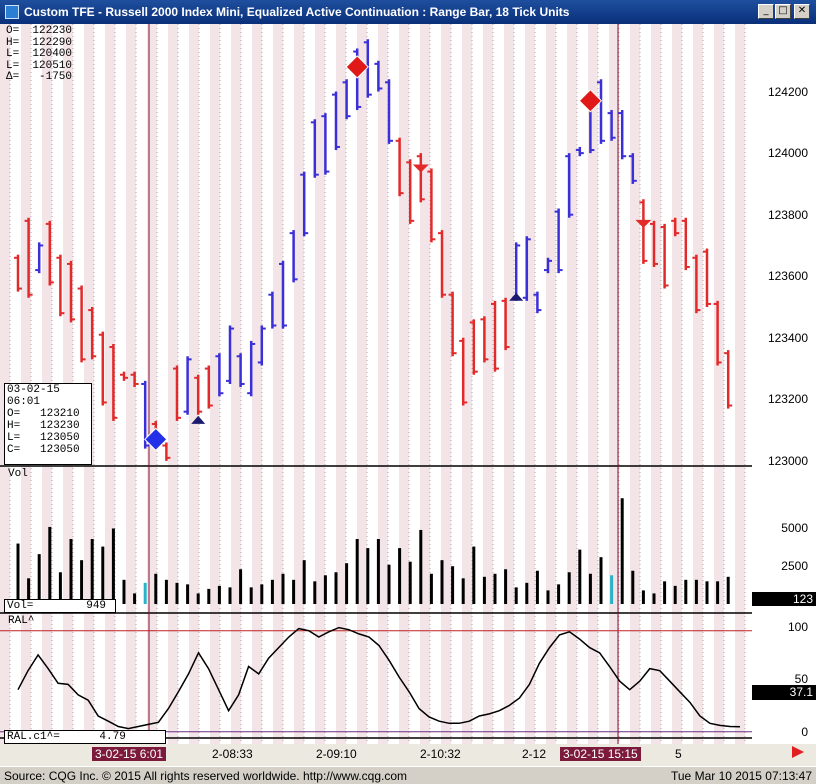 This screenshot has width=816, height=784. What do you see at coordinates (516, 296) in the screenshot?
I see `up-triangle-marker` at bounding box center [516, 296].